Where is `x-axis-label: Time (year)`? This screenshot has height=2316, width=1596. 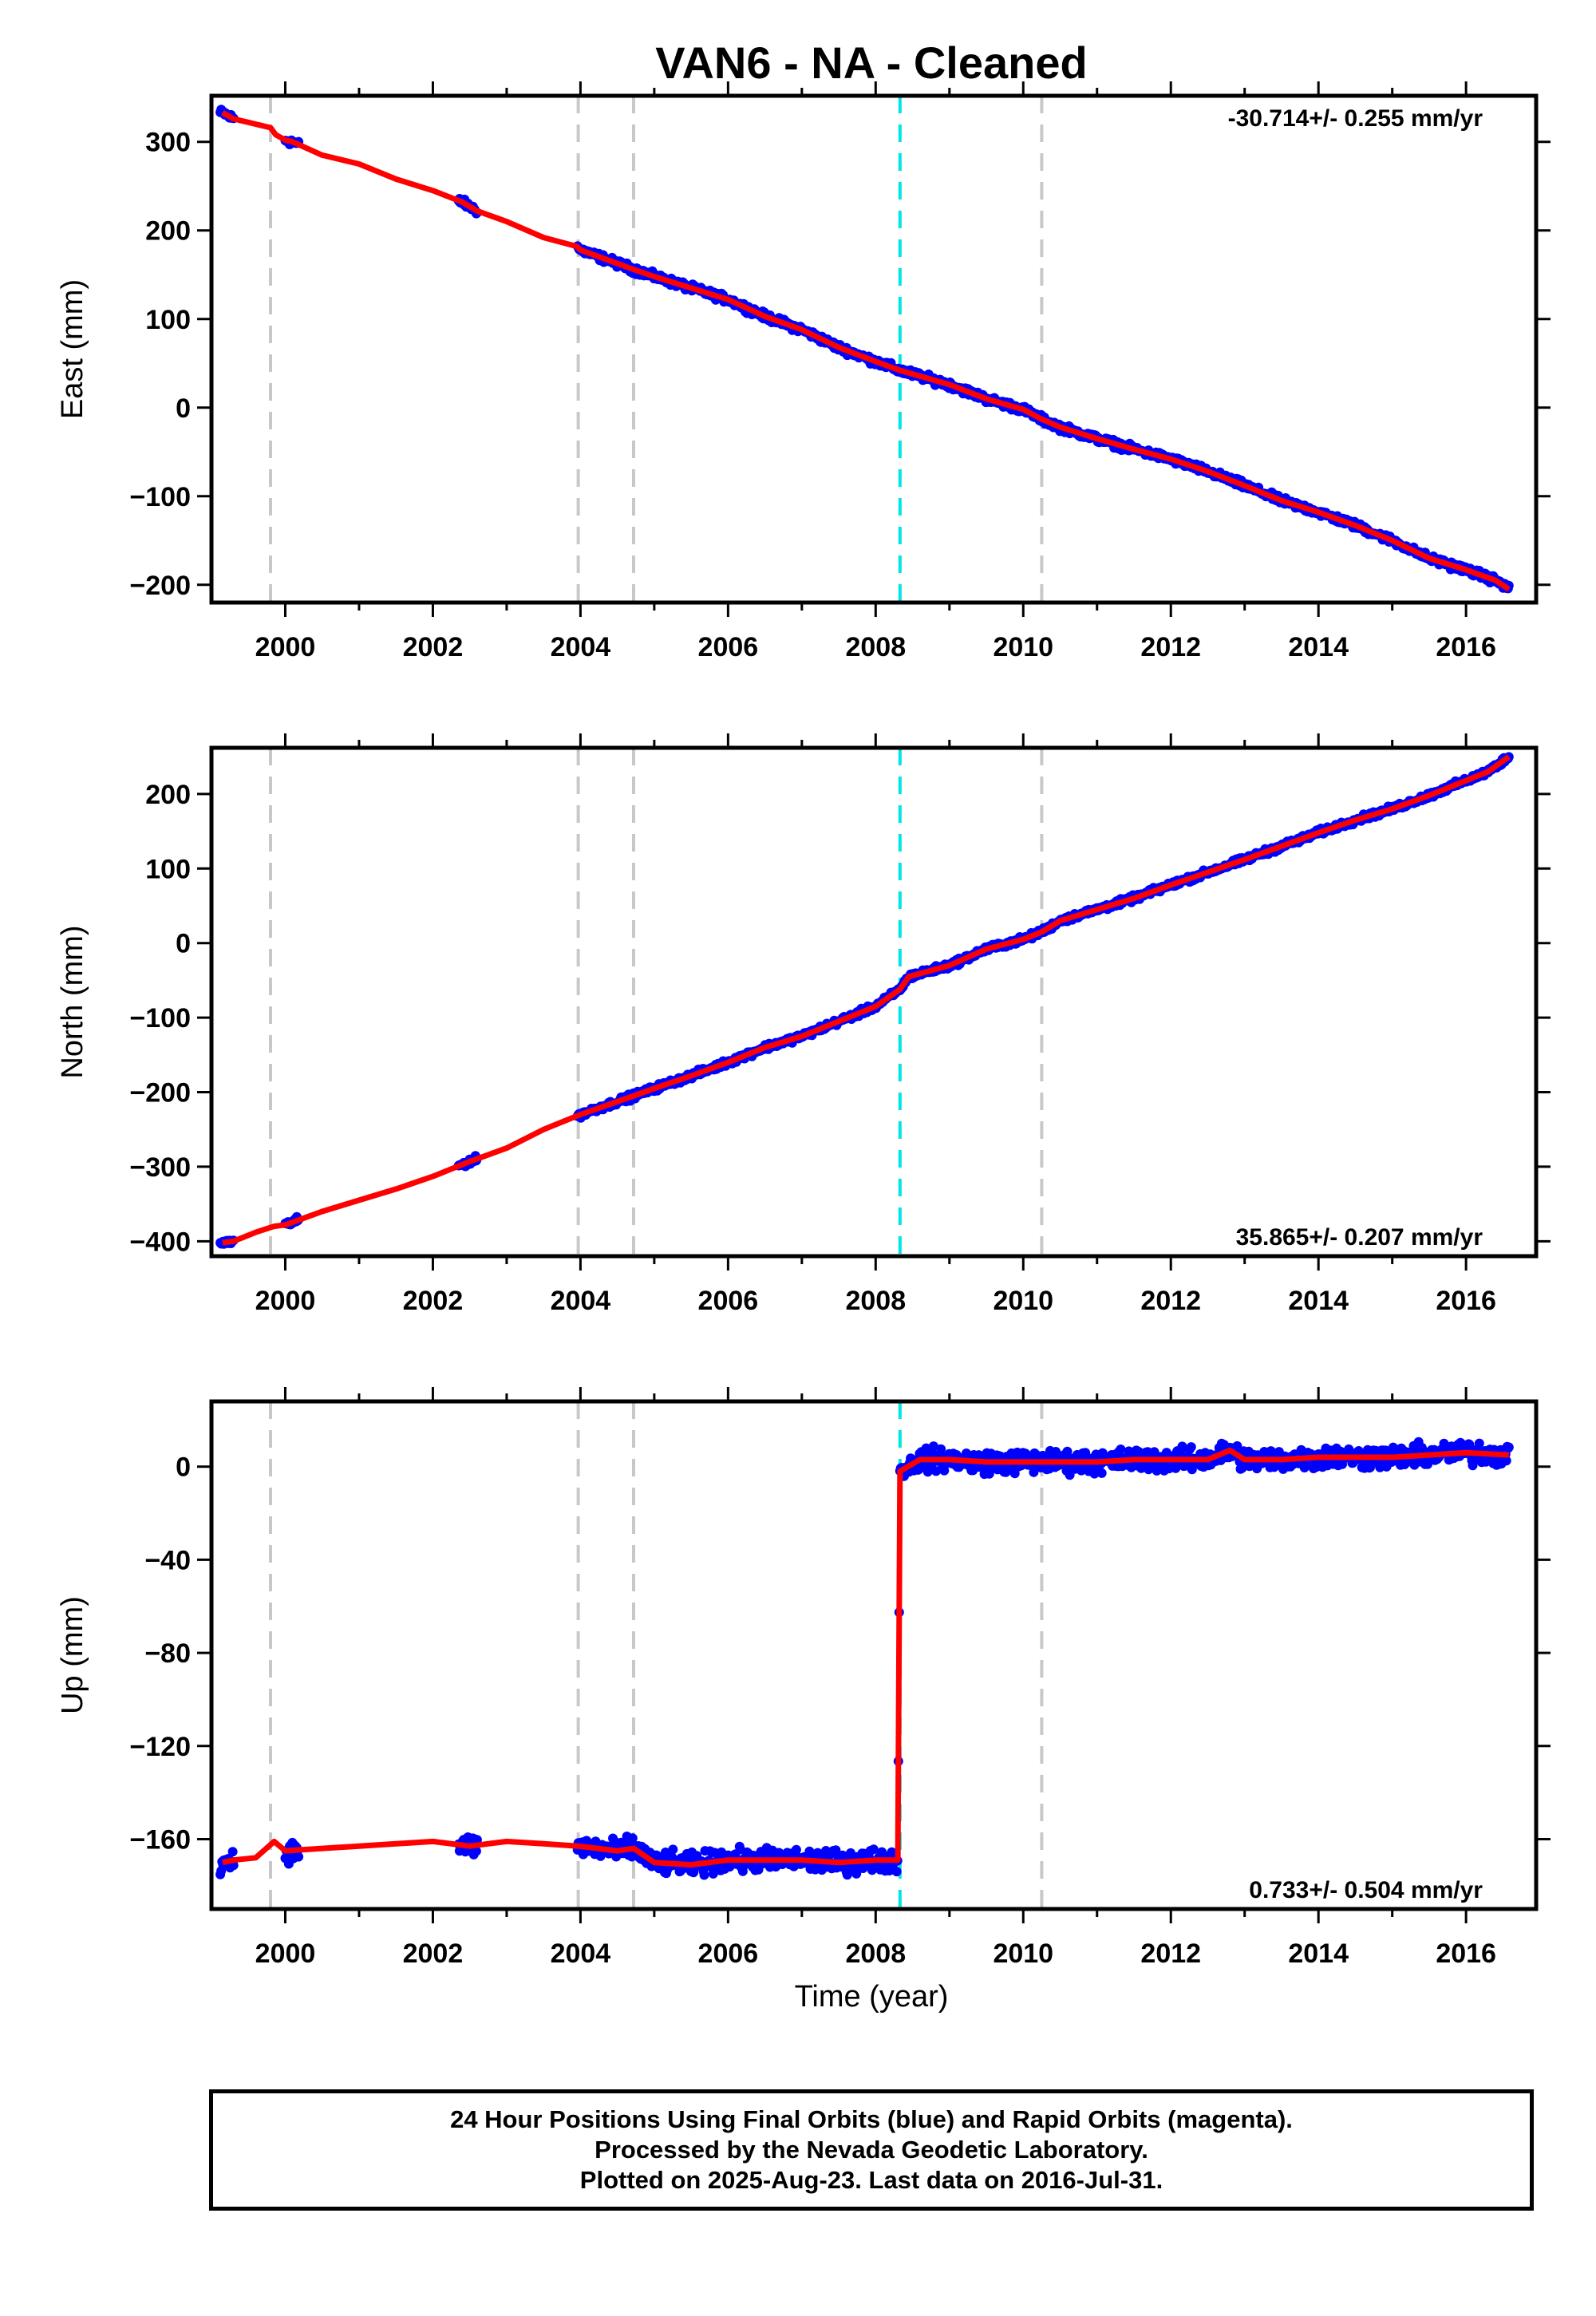
x-axis-label: Time (year) is located at coordinates (872, 1997).